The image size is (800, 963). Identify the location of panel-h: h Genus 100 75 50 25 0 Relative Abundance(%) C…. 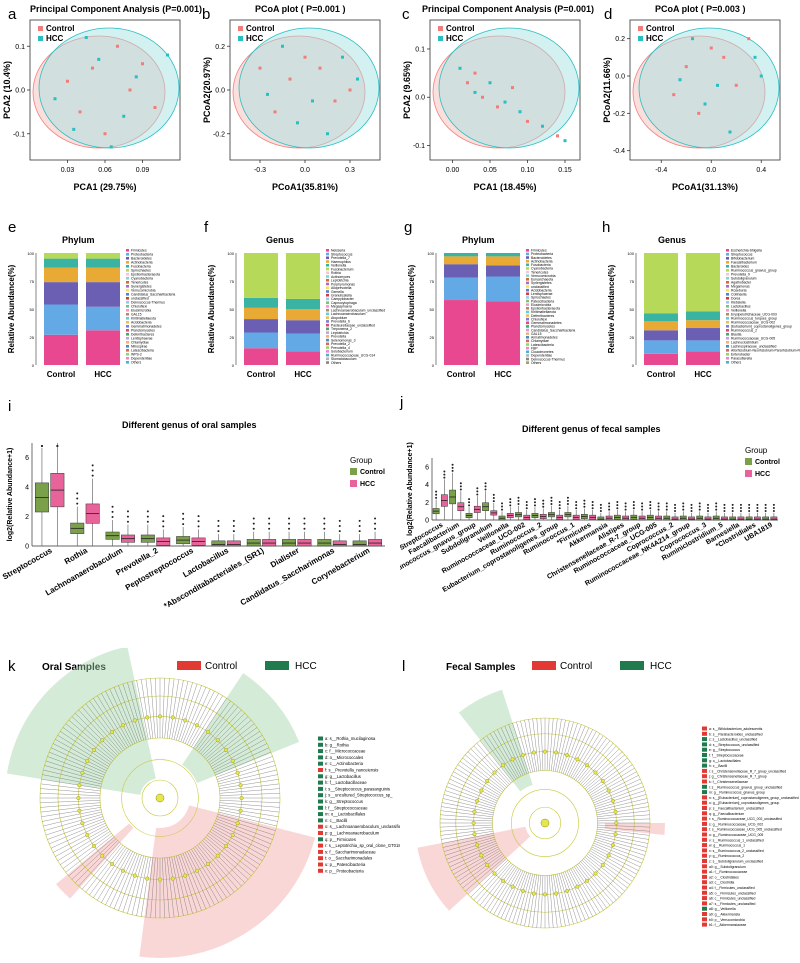
(700, 302).